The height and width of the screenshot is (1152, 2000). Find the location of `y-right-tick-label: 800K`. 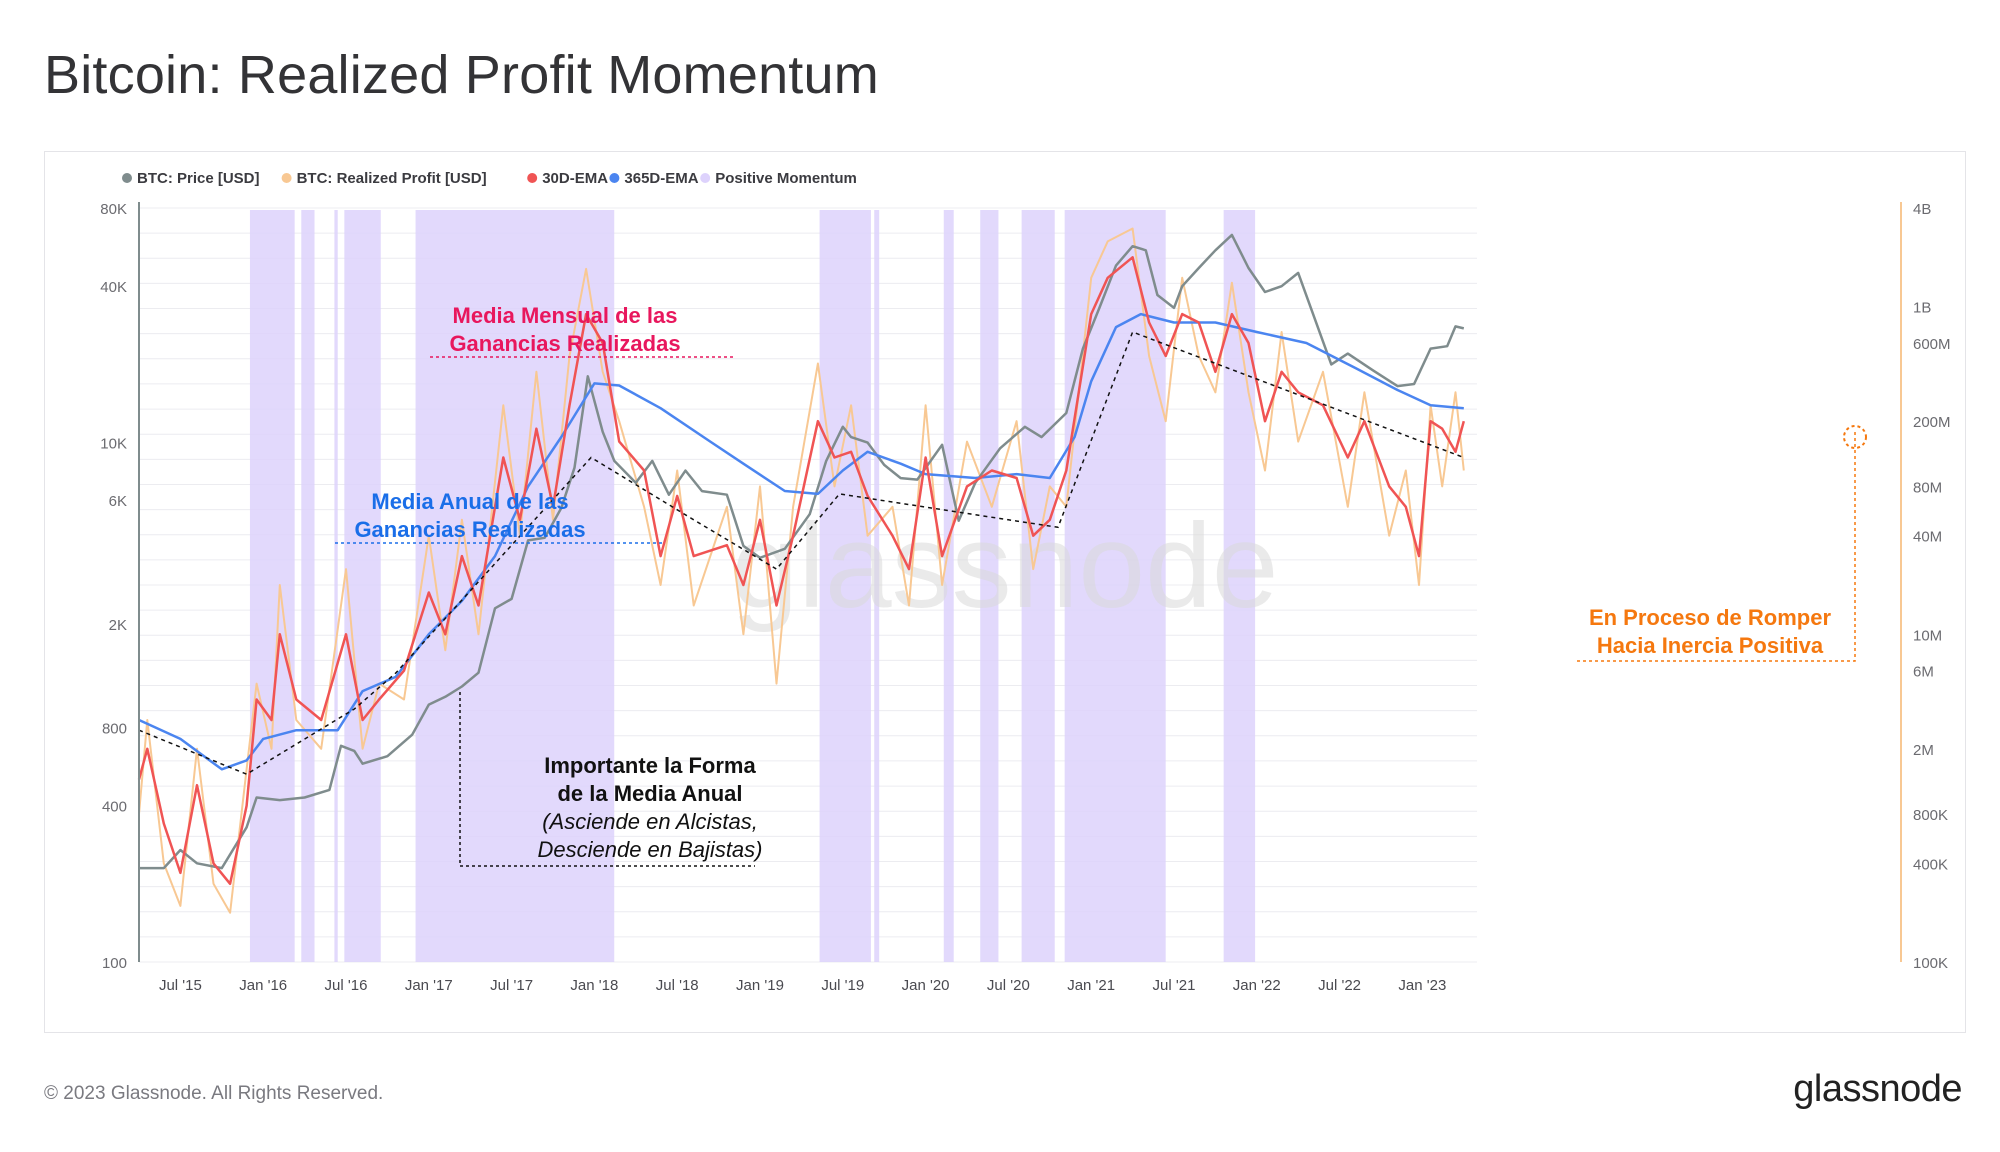

y-right-tick-label: 800K is located at coordinates (1930, 815).